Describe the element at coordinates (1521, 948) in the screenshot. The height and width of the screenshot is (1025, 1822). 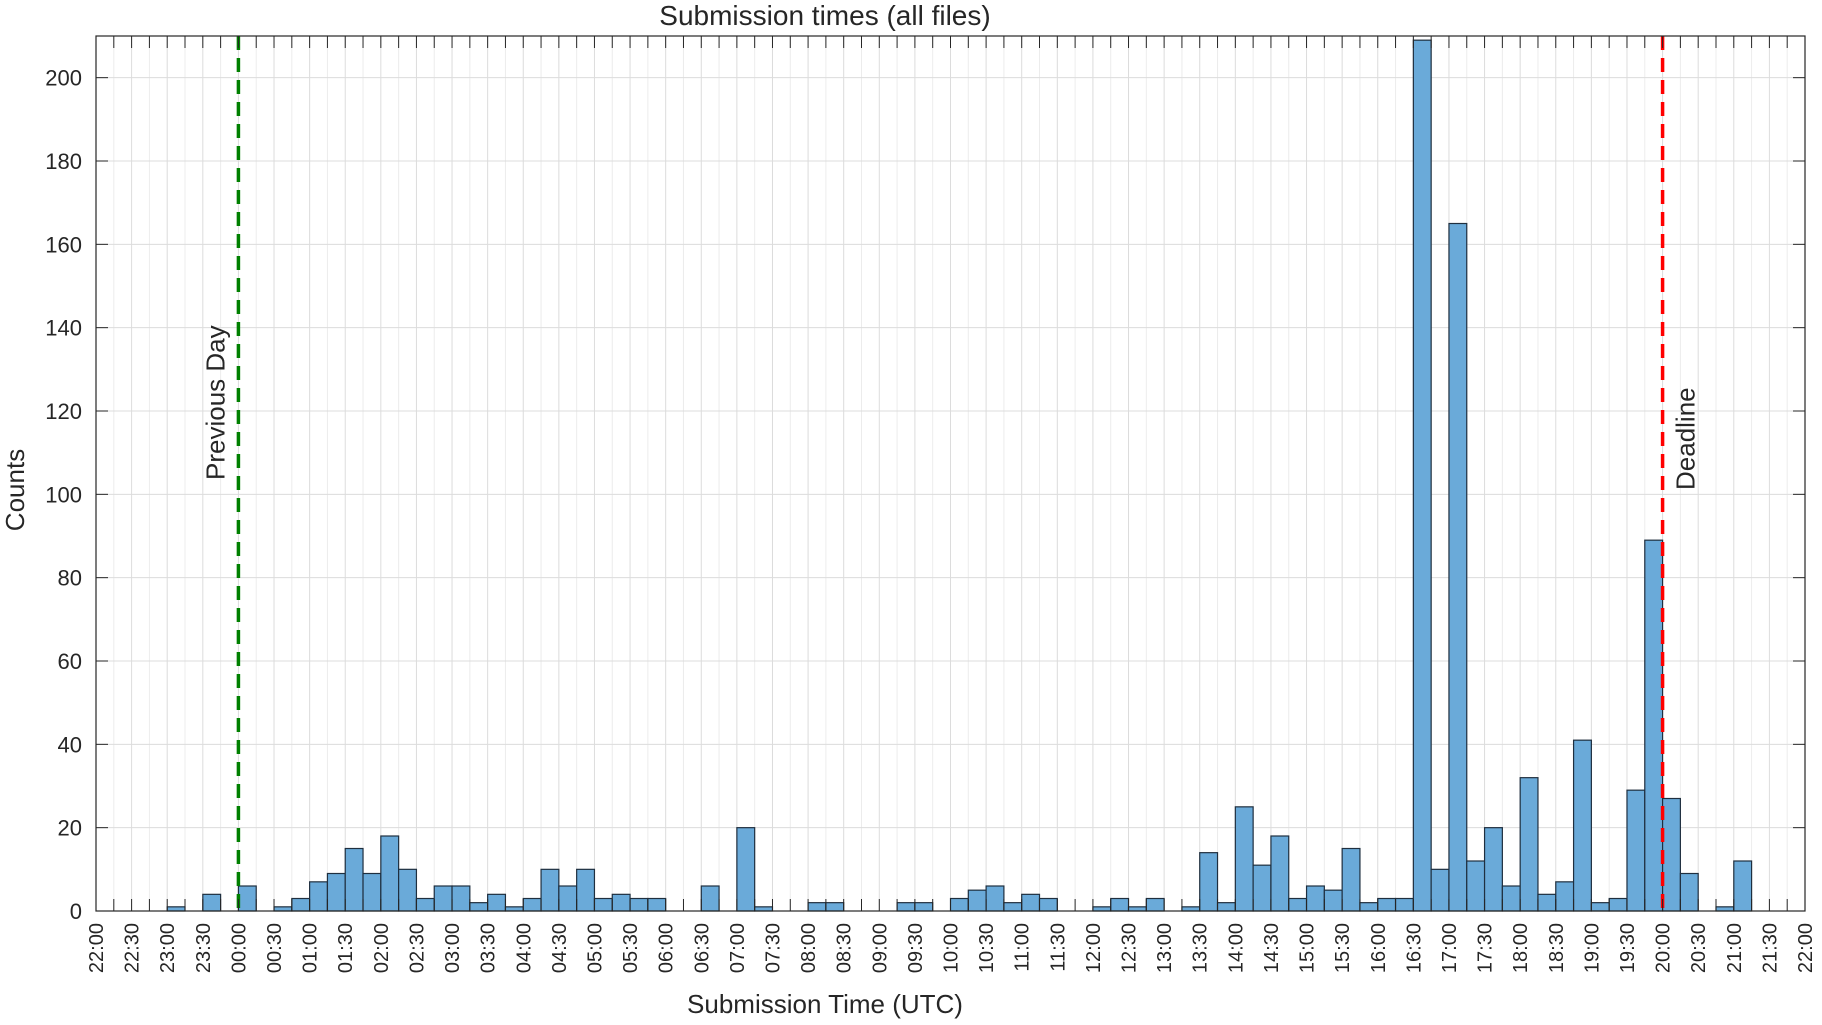
I see `x-tick-label: 18:00` at that location.